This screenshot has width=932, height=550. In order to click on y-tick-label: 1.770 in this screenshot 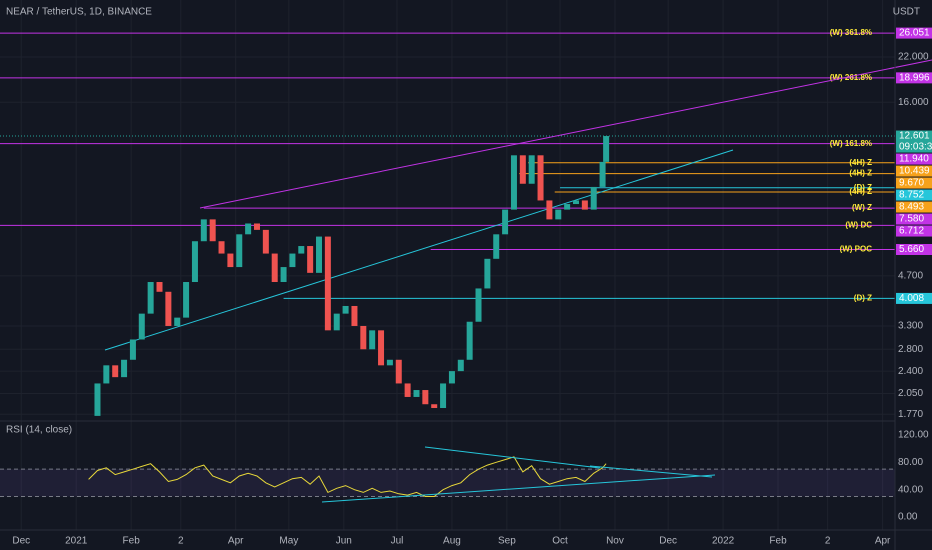, I will do `click(910, 414)`.